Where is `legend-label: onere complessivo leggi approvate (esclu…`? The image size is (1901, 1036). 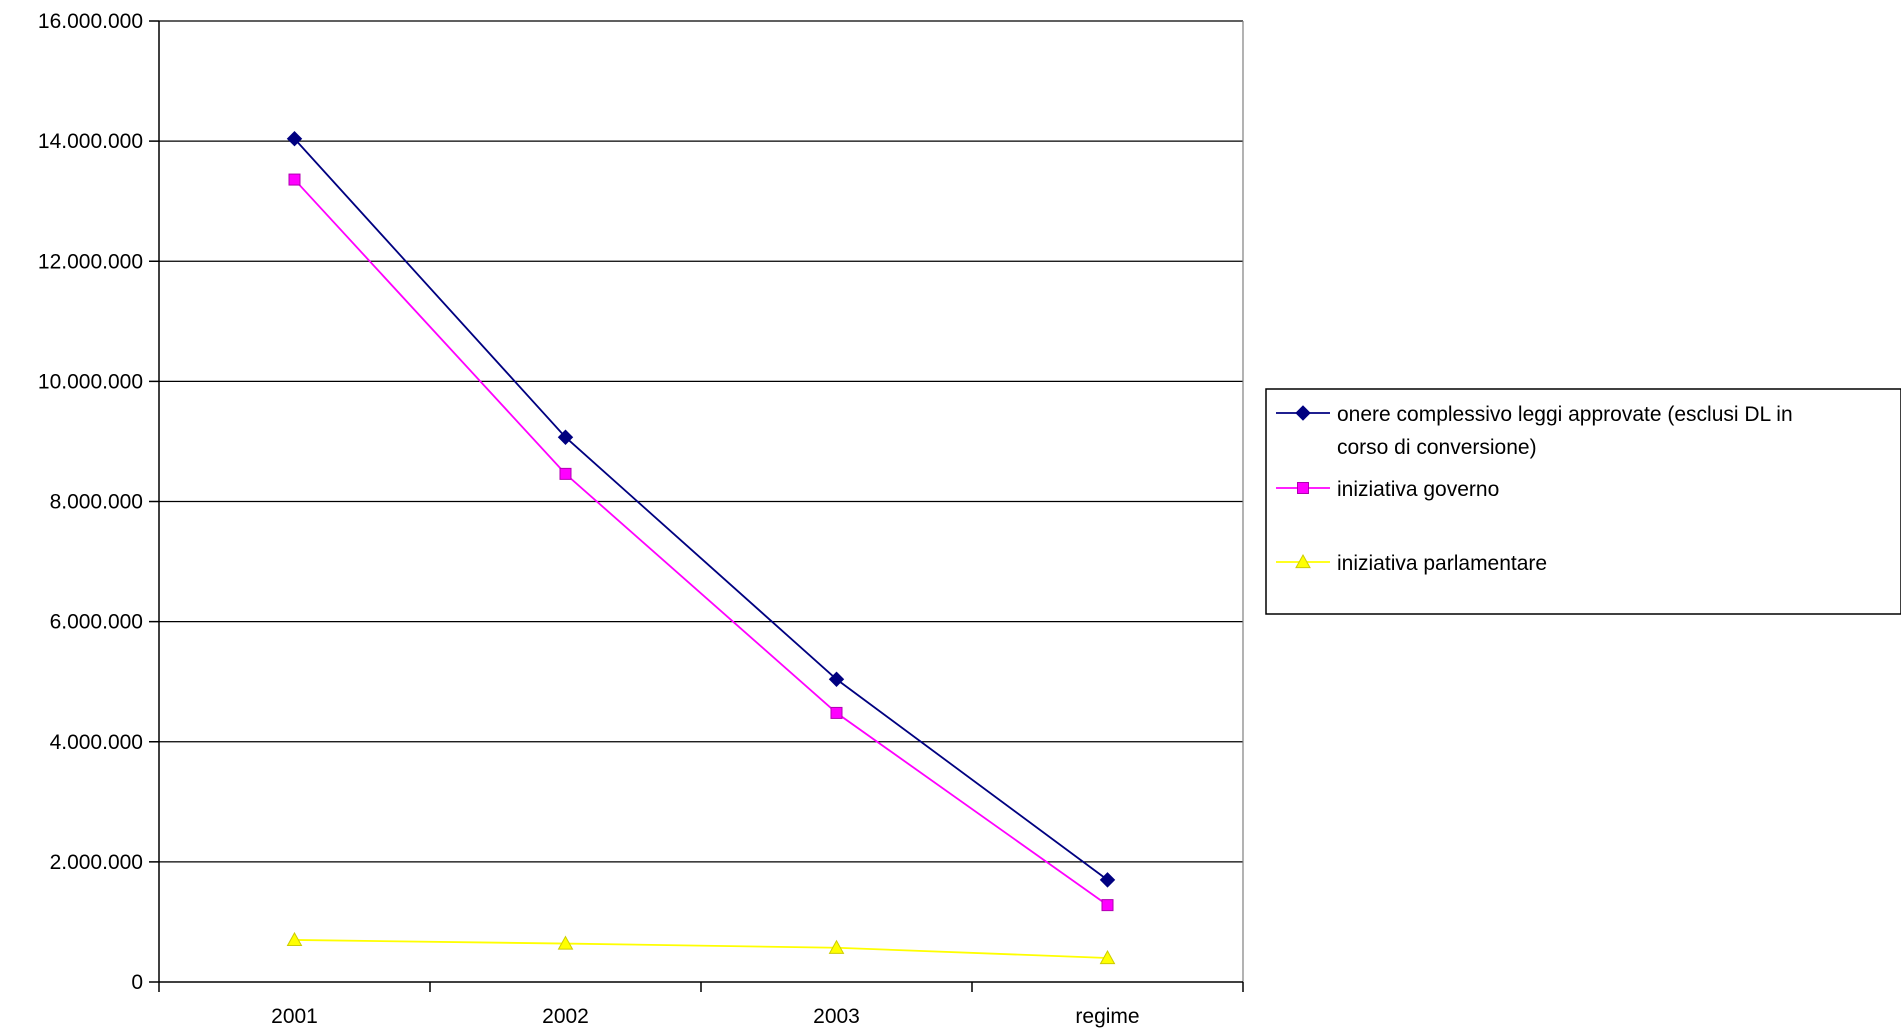 legend-label: onere complessivo leggi approvate (esclu… is located at coordinates (1565, 414).